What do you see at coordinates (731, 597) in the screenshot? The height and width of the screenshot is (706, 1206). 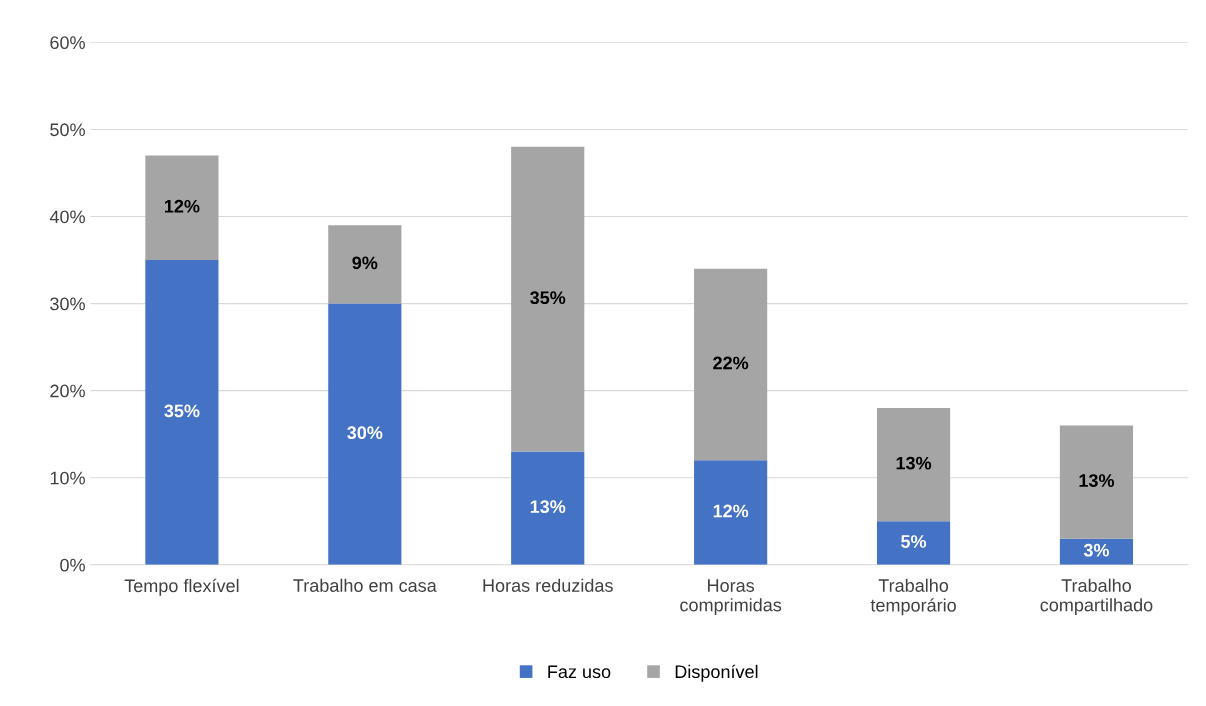 I see `x-tick-label: Horas comprimidas` at bounding box center [731, 597].